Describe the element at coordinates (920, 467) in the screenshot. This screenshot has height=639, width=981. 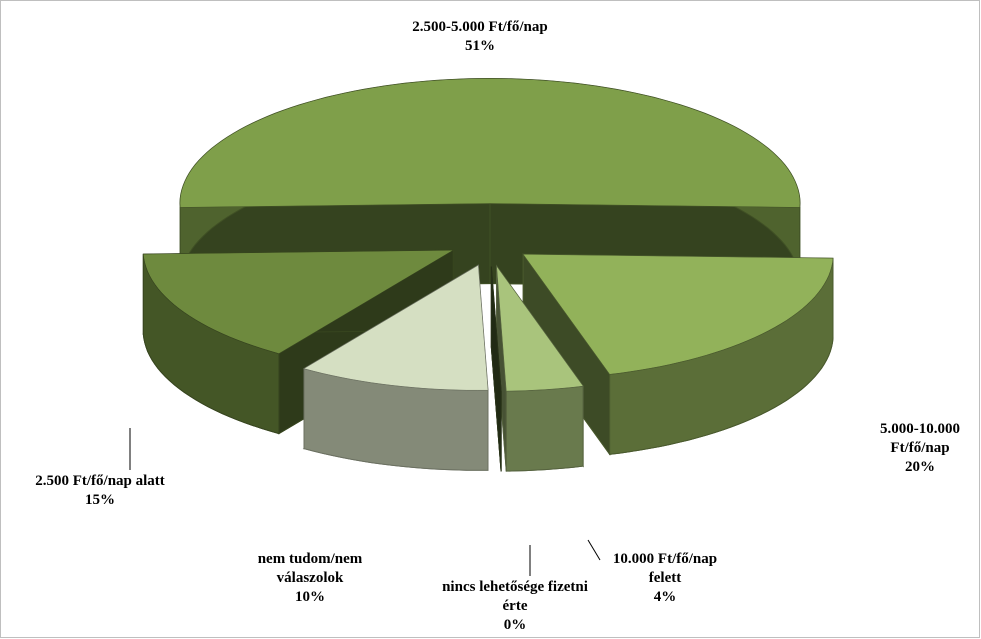
I see `value-label: 20%` at that location.